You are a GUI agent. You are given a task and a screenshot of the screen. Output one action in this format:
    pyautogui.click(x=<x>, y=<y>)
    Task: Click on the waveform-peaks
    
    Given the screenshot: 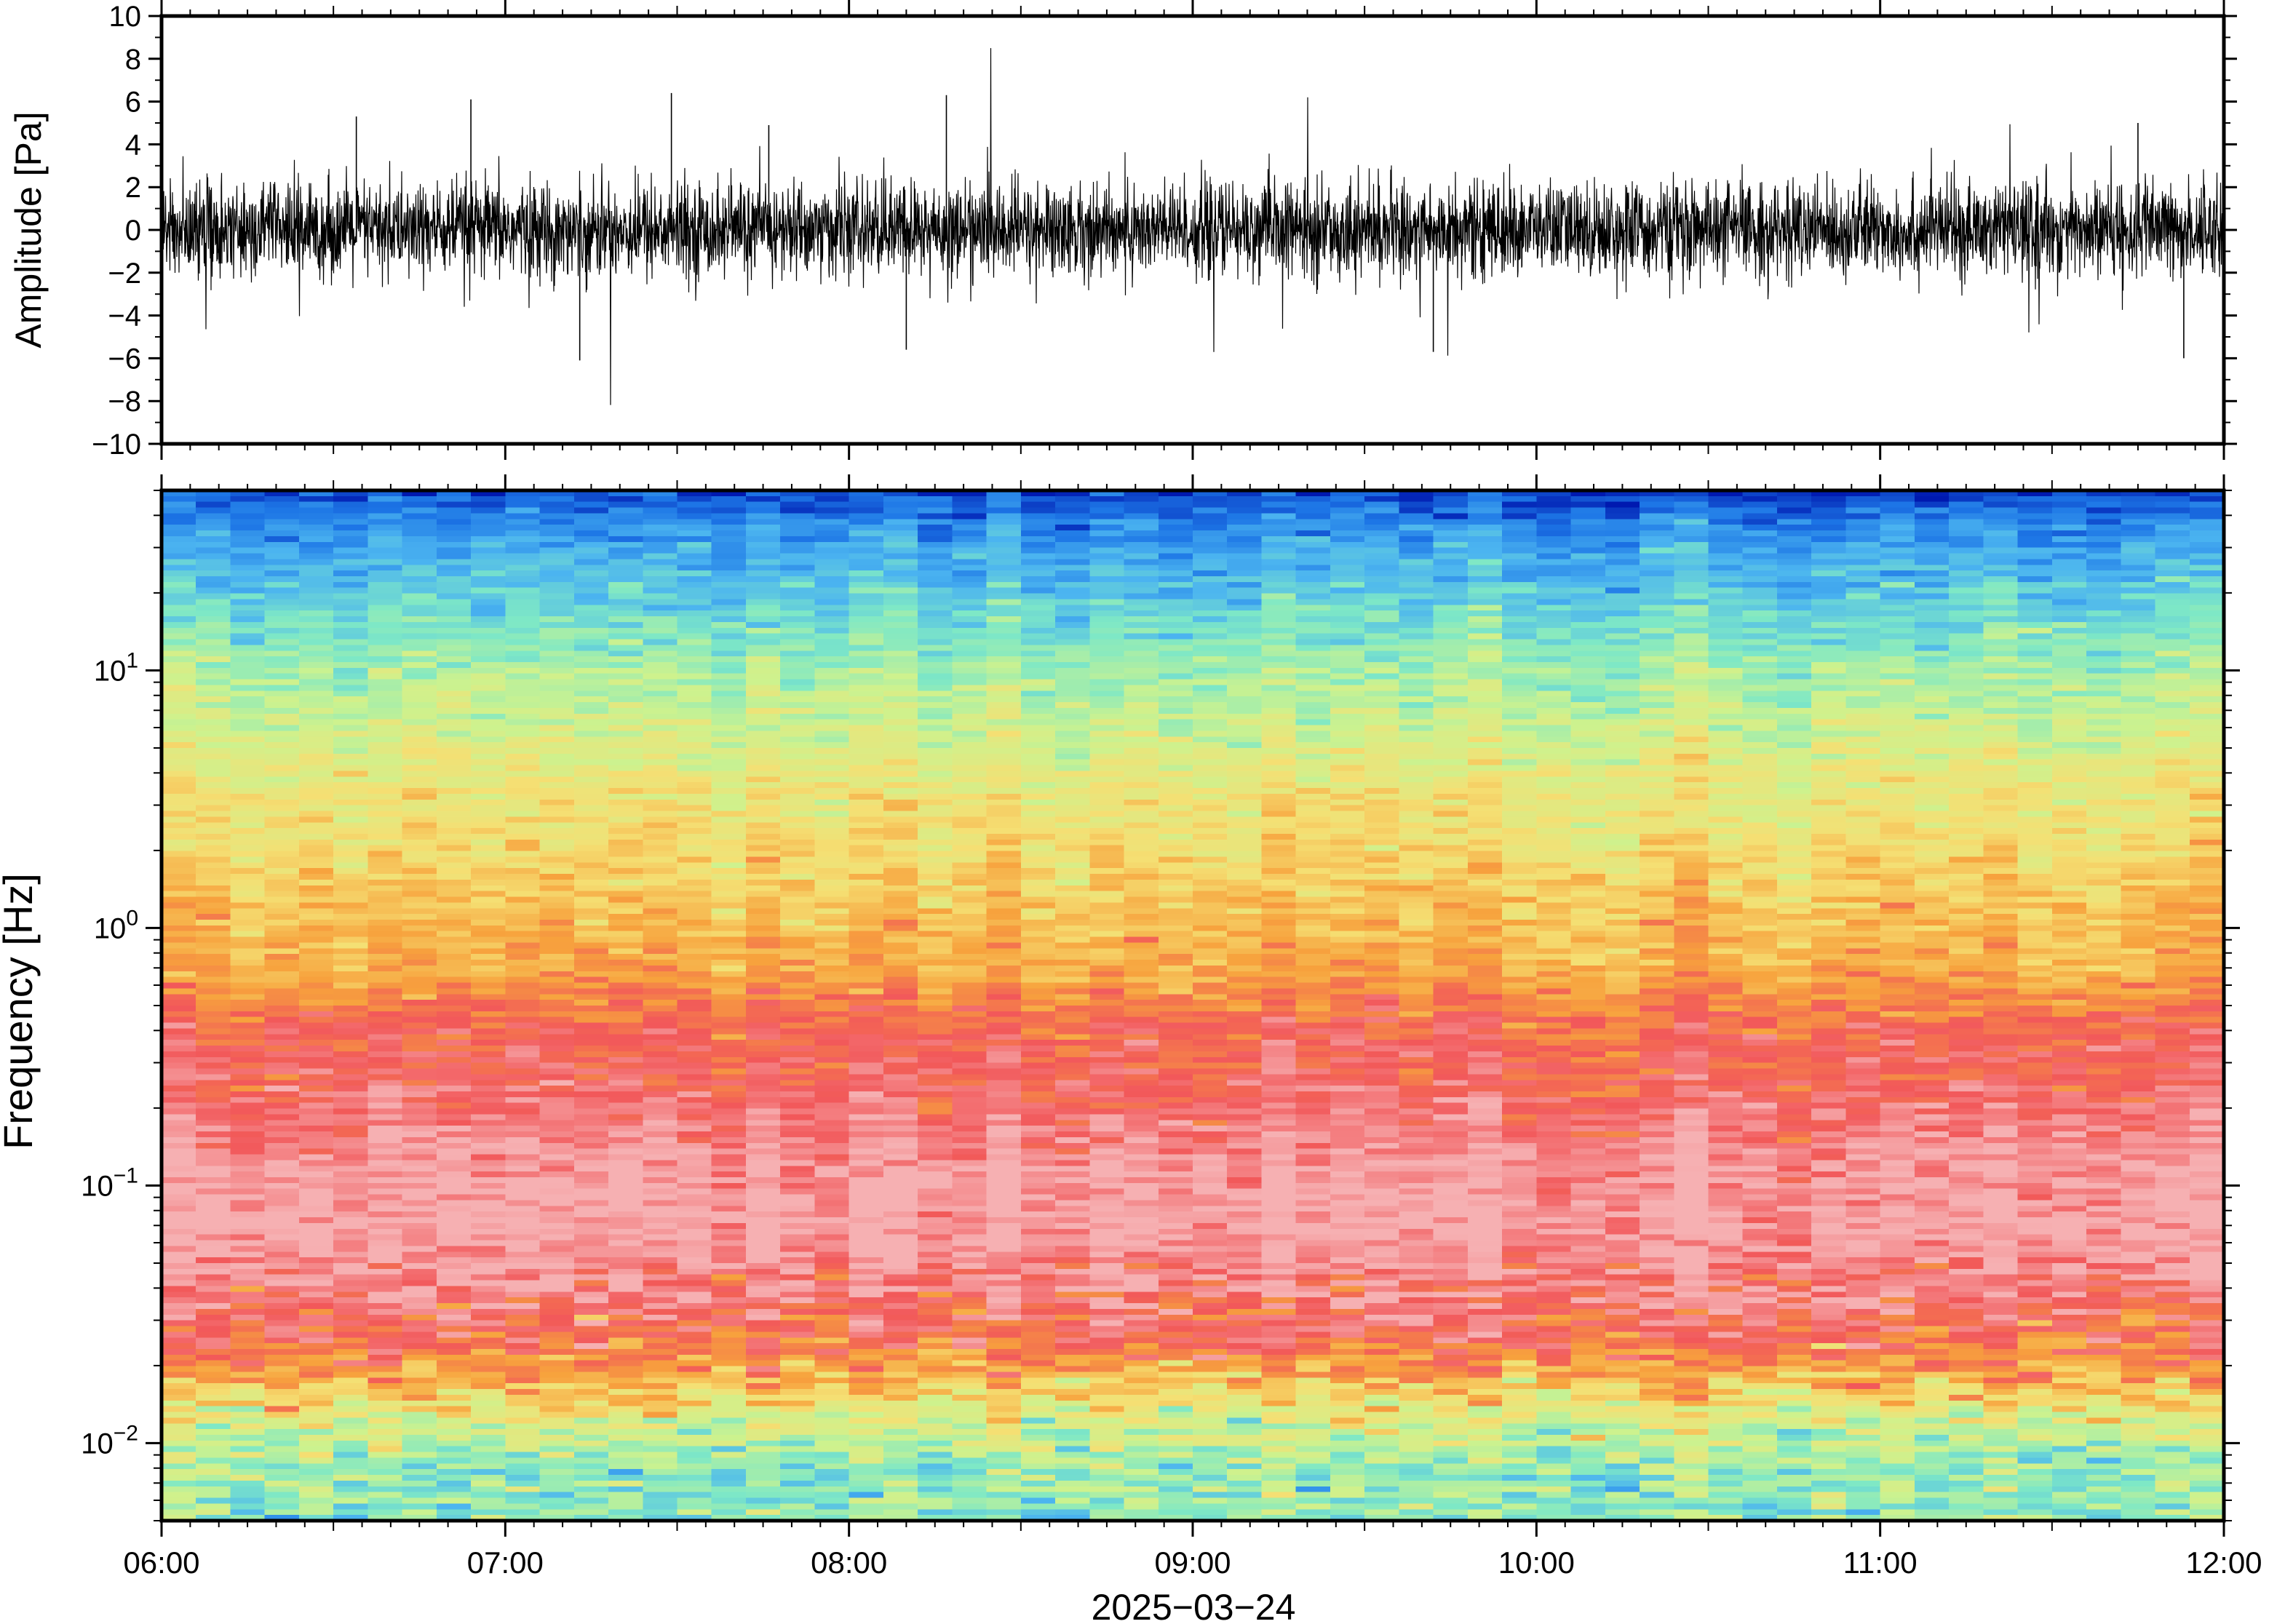 What is the action you would take?
    pyautogui.click(x=1270, y=226)
    